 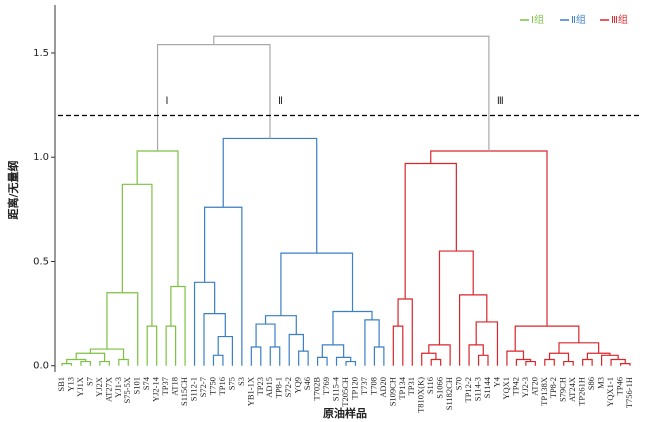 I want to click on leaf-label: TP8-1, so click(x=279, y=387).